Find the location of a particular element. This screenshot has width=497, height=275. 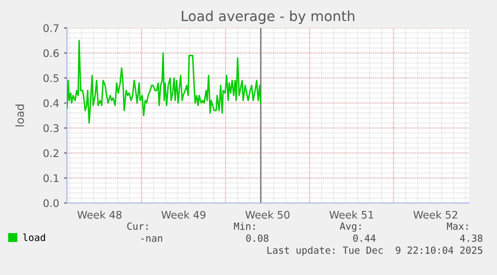

text: Avg: is located at coordinates (350, 227).